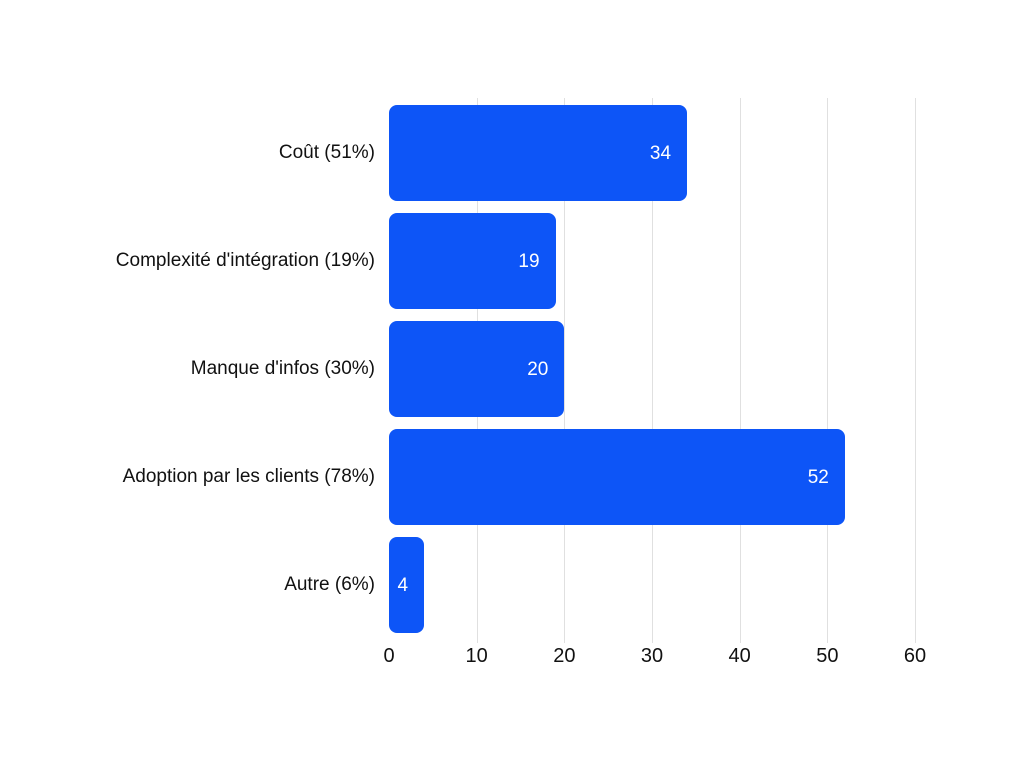 This screenshot has height=768, width=1024. I want to click on category-label: Coût (51%), so click(326, 152).